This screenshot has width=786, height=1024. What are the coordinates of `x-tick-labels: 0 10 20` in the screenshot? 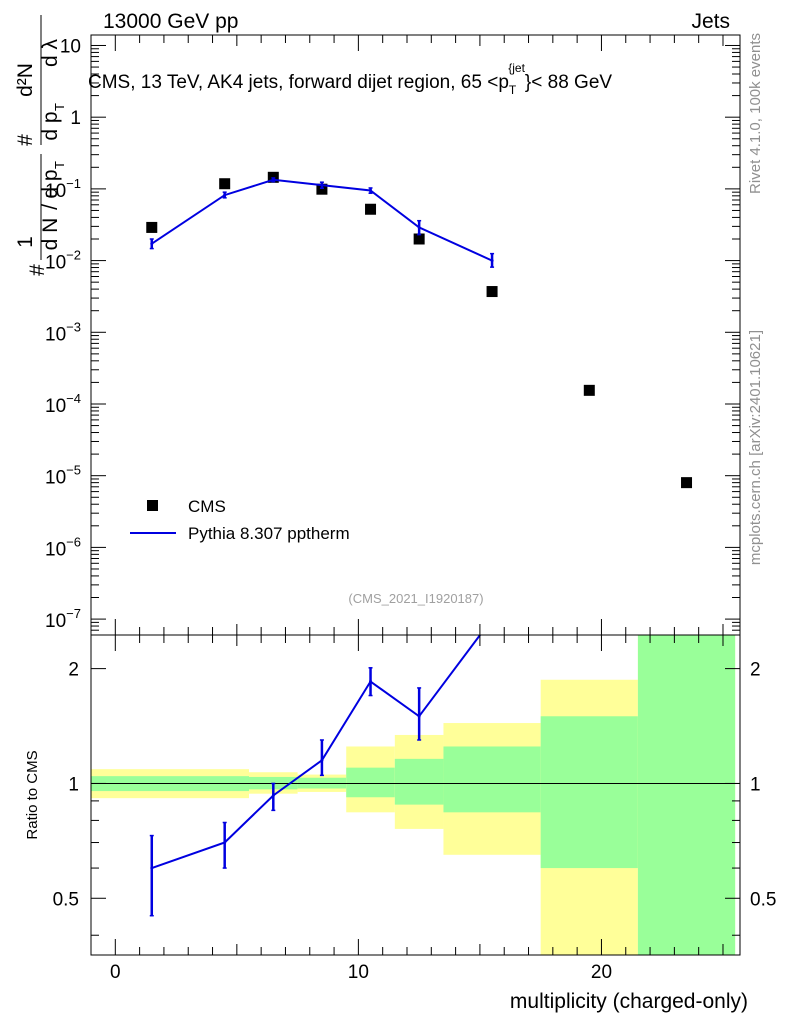 It's located at (361, 972).